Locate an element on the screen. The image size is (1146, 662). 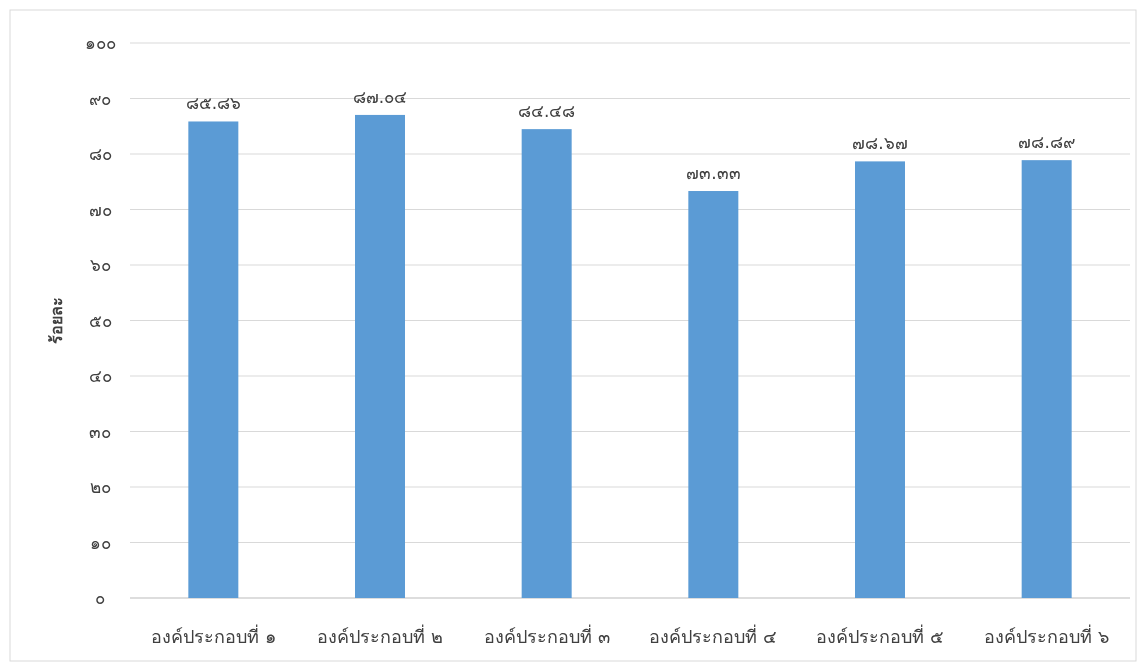
x-tick-label: องค์ประกอบที่ ๖ is located at coordinates (1047, 635).